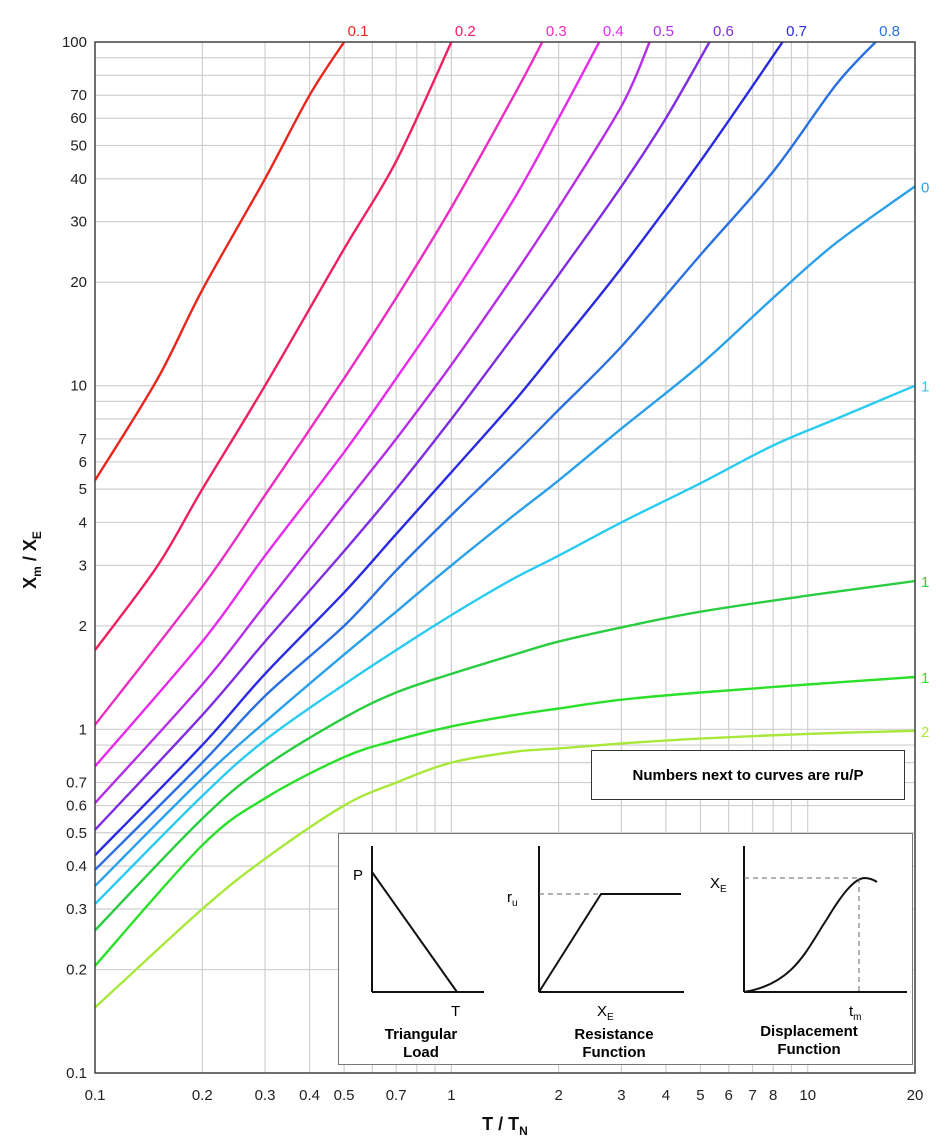 This screenshot has height=1145, width=950. I want to click on y-tick-label: 4, so click(83, 522).